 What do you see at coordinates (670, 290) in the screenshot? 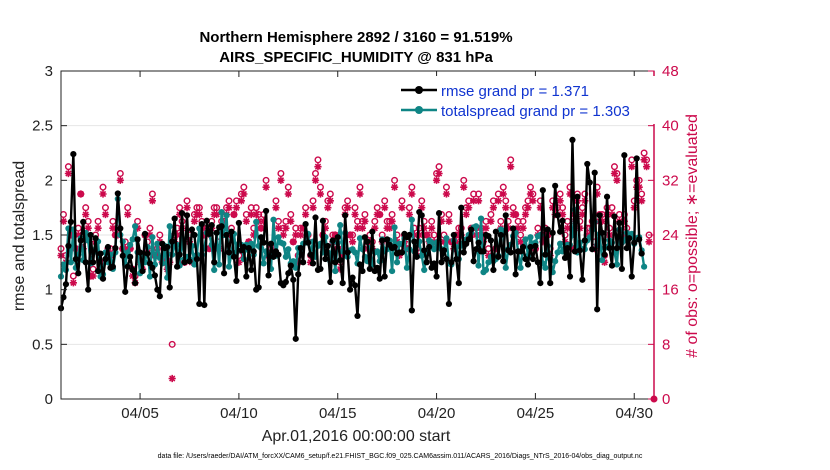
I see `y-right-tick-label: 16` at bounding box center [670, 290].